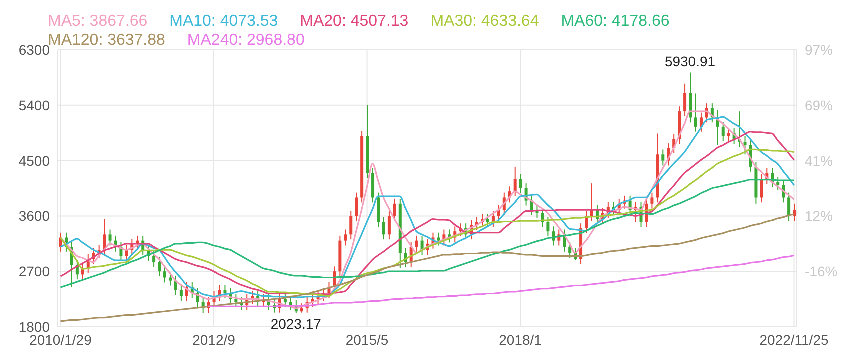 The width and height of the screenshot is (865, 361). Describe the element at coordinates (520, 340) in the screenshot. I see `x-tick-label: 2018/1` at that location.